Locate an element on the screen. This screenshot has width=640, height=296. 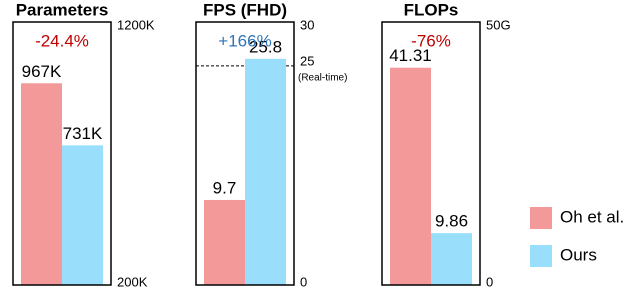
y-tick-label: 1200K is located at coordinates (136, 24).